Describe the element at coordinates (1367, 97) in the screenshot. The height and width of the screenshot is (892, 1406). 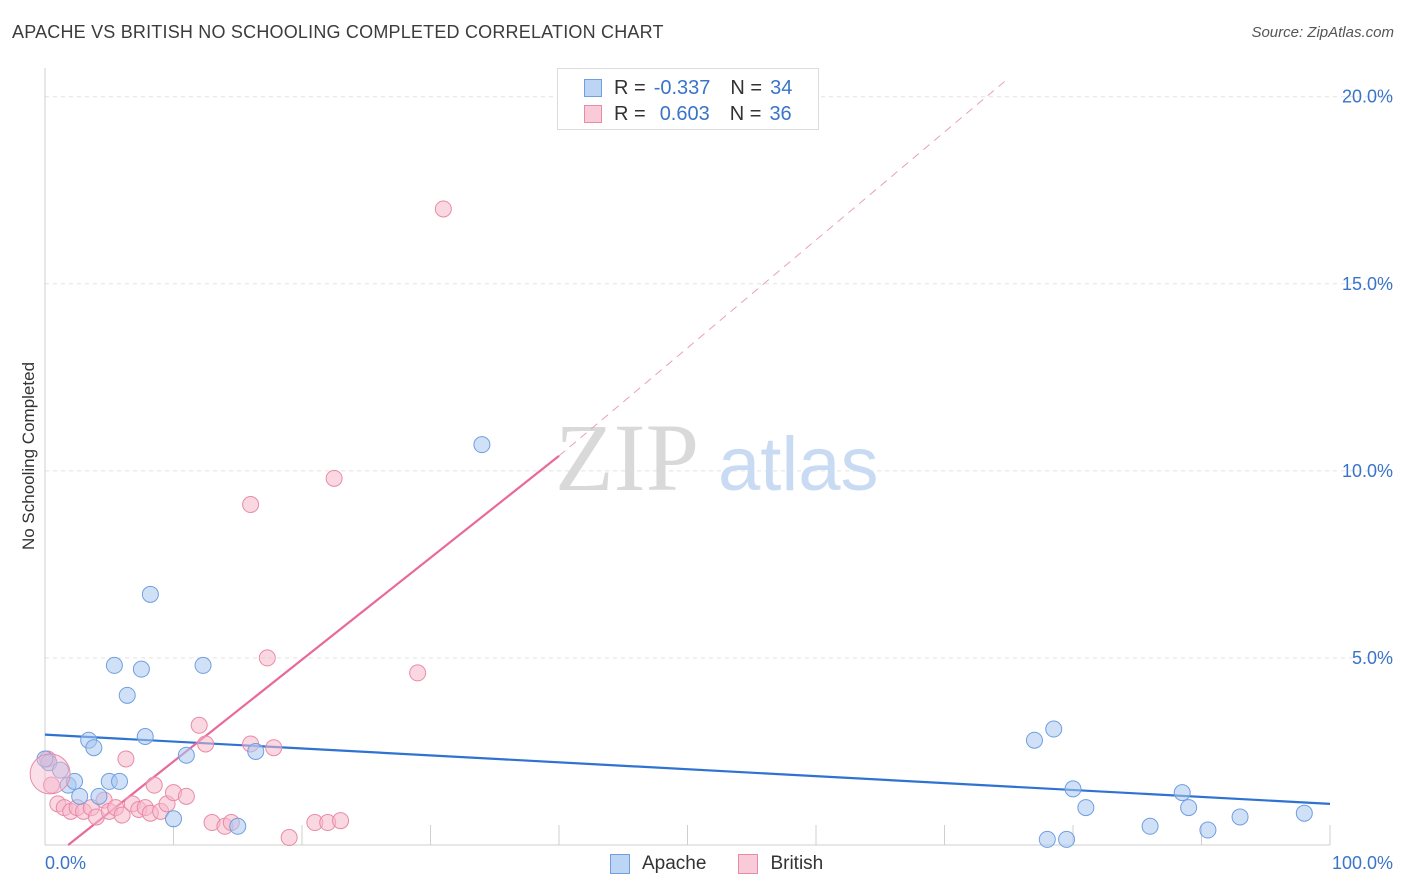
I see `y-tick-label-3: 20.0%` at that location.